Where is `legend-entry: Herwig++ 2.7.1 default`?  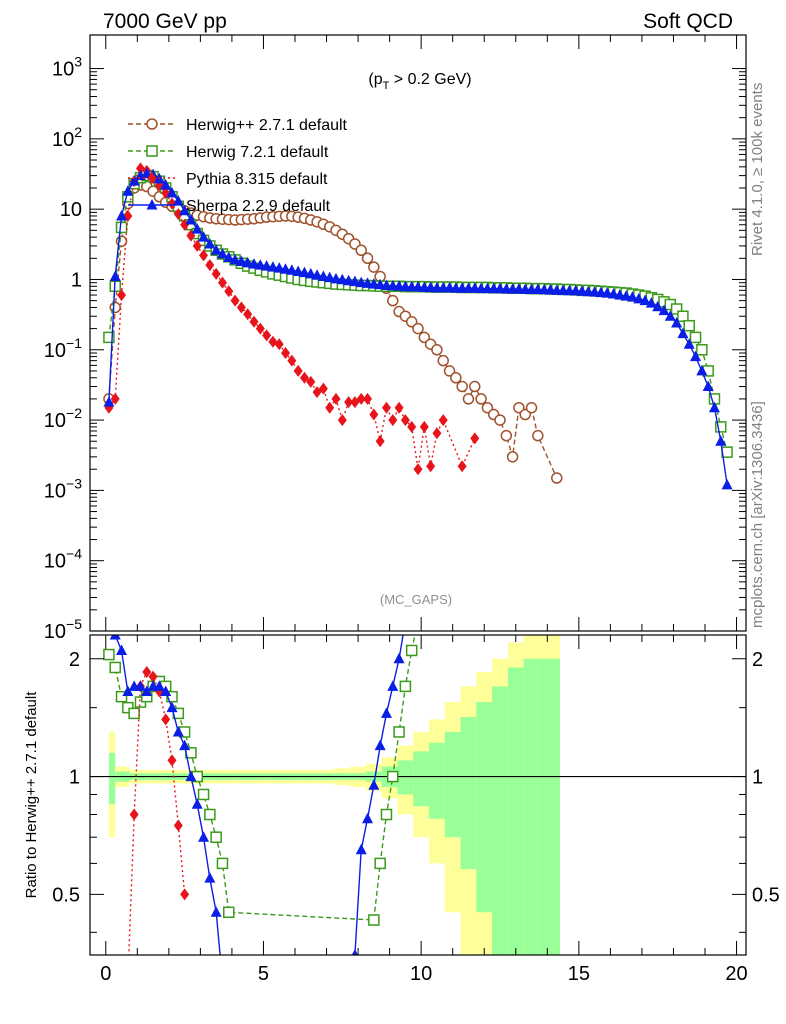 legend-entry: Herwig++ 2.7.1 default is located at coordinates (238, 125).